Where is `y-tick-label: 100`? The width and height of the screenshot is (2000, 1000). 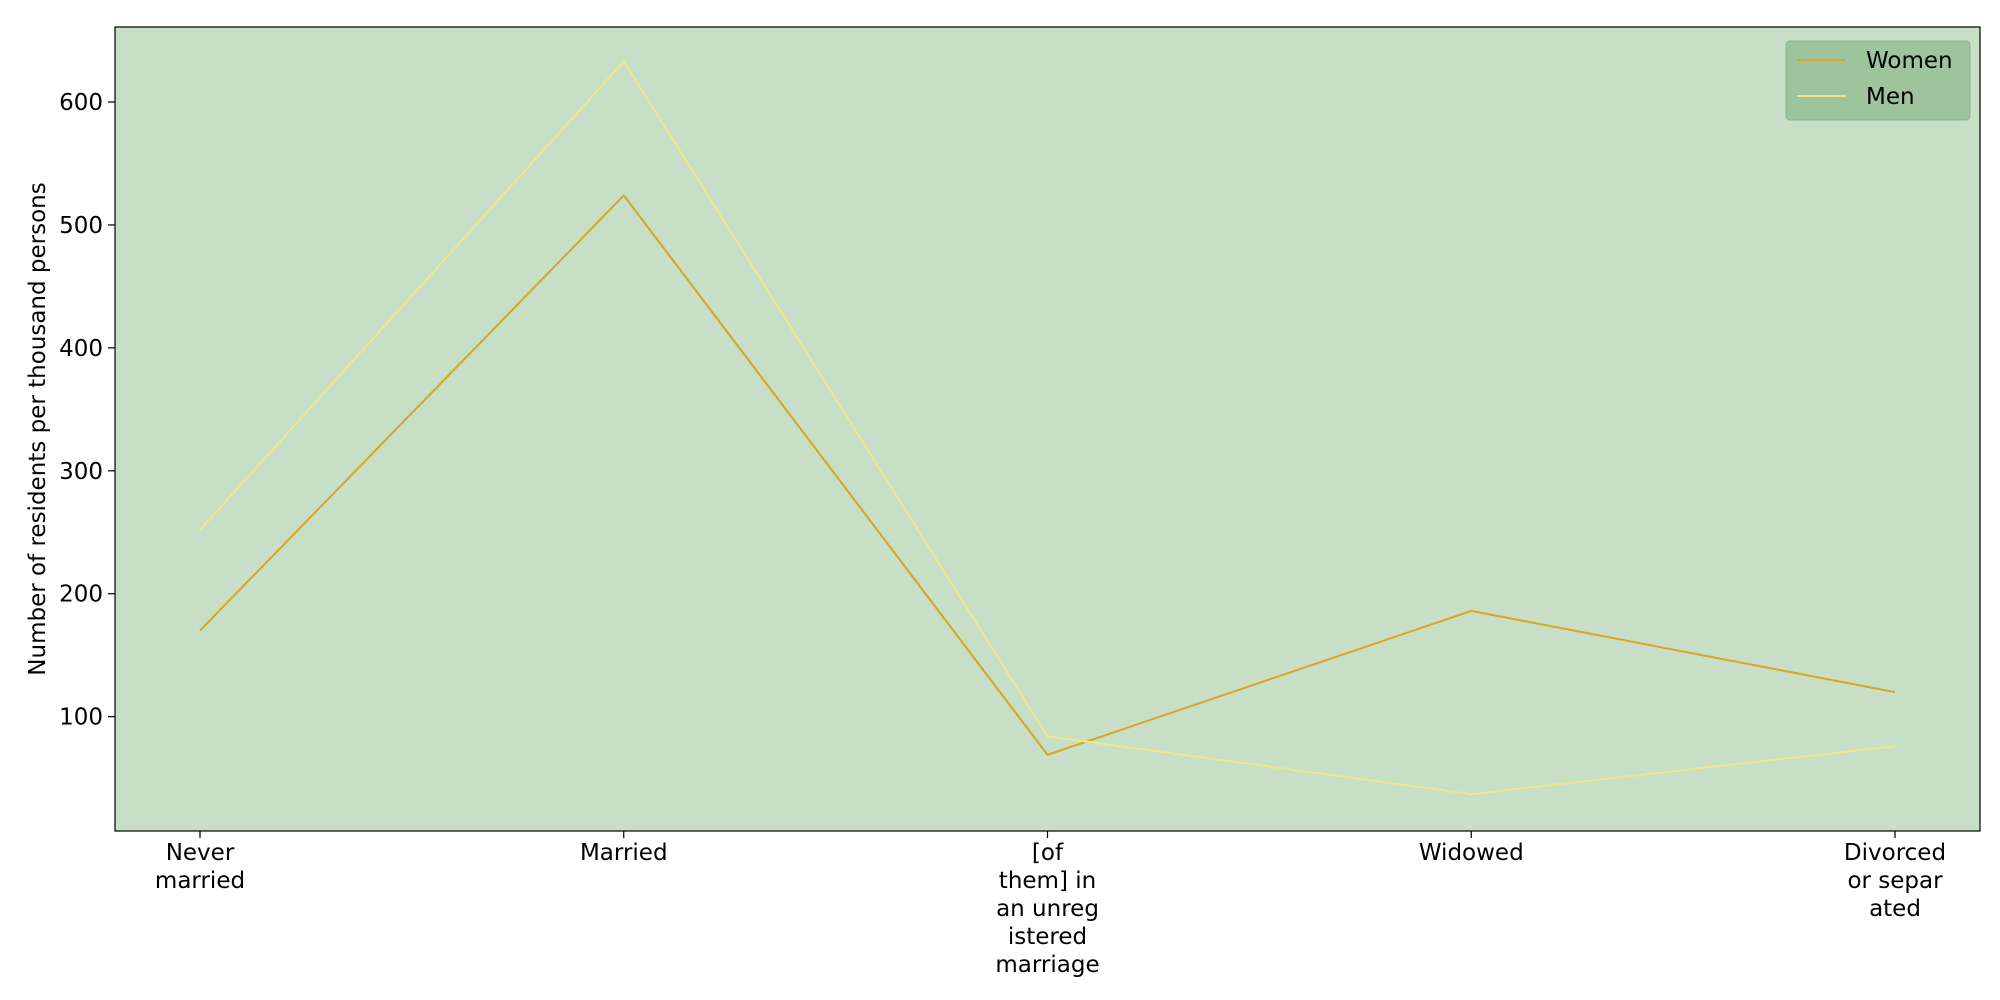
y-tick-label: 100 is located at coordinates (81, 718).